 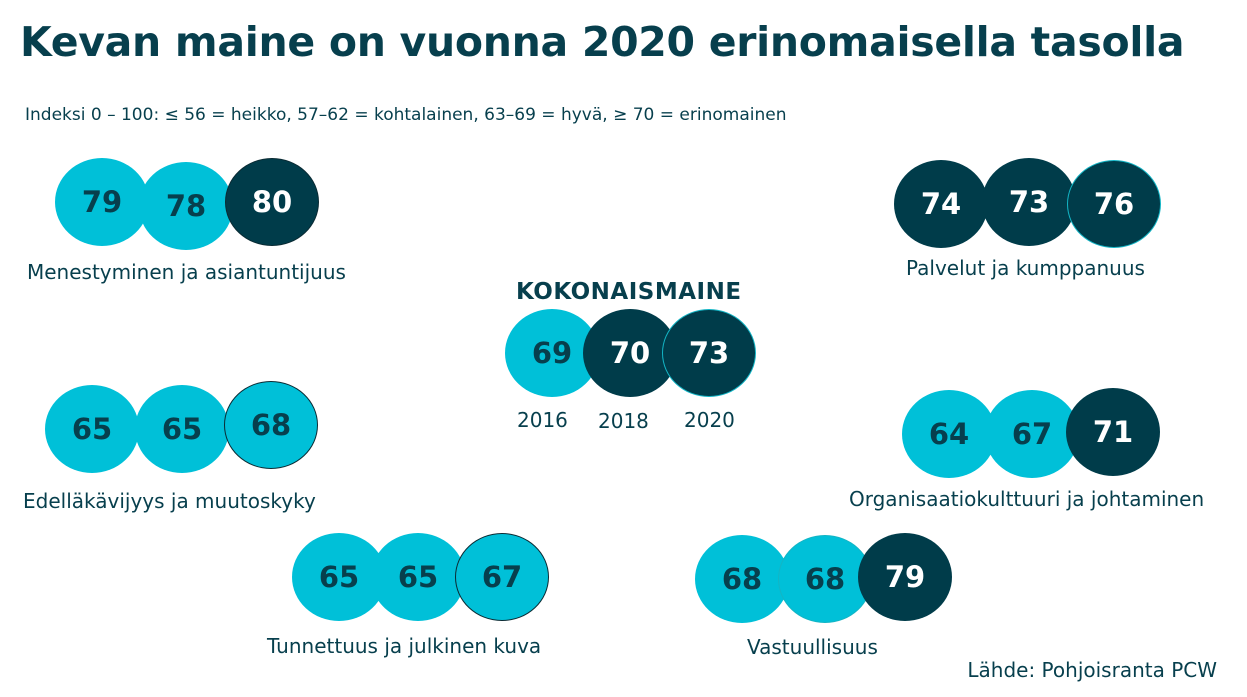 I want to click on group-label-tunnettuus: Tunnettuus ja julkinen kuva, so click(x=404, y=646).